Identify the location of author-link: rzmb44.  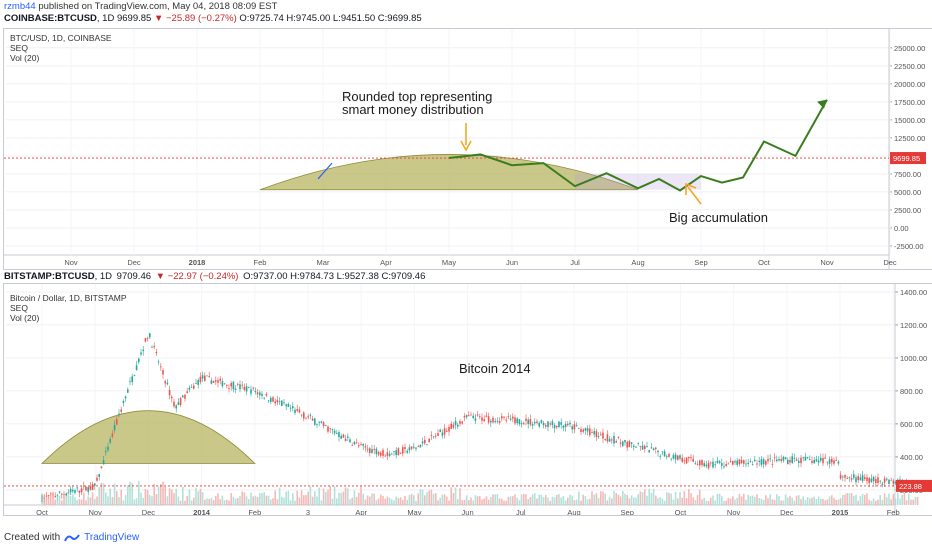
(20, 6).